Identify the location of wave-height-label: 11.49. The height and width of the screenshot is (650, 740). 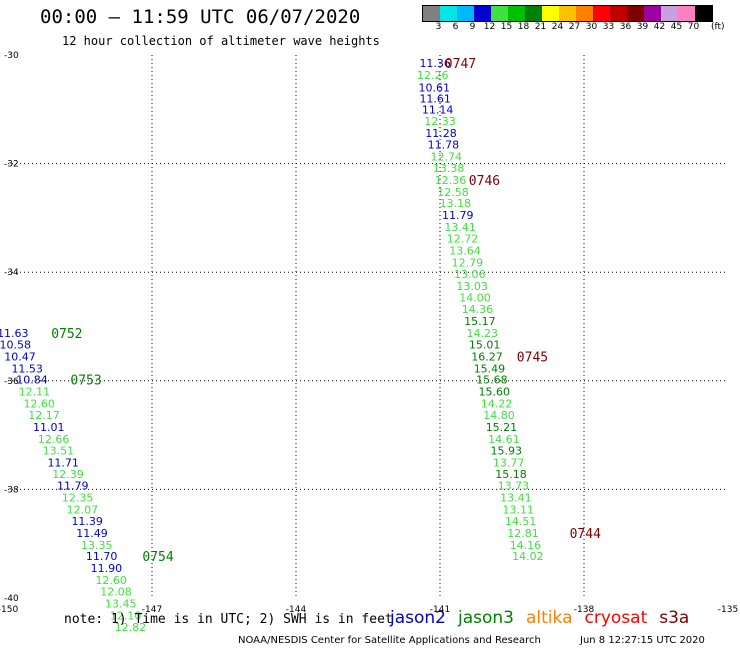
(92, 533).